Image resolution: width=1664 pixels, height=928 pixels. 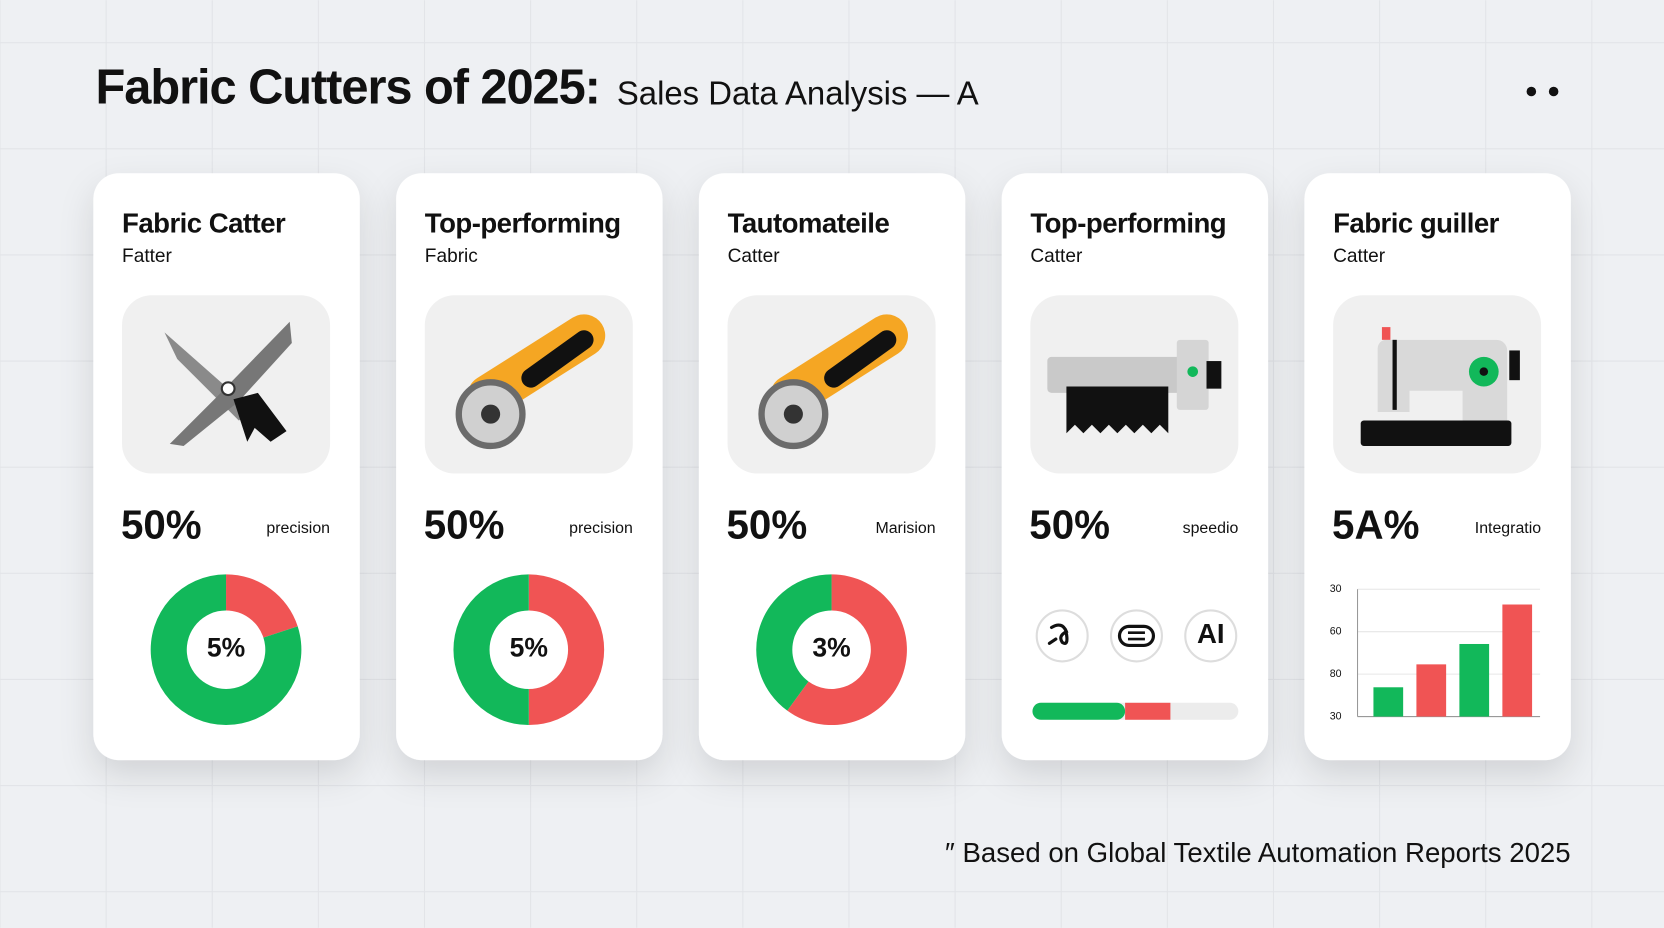 What do you see at coordinates (1193, 371) in the screenshot?
I see `icon-light` at bounding box center [1193, 371].